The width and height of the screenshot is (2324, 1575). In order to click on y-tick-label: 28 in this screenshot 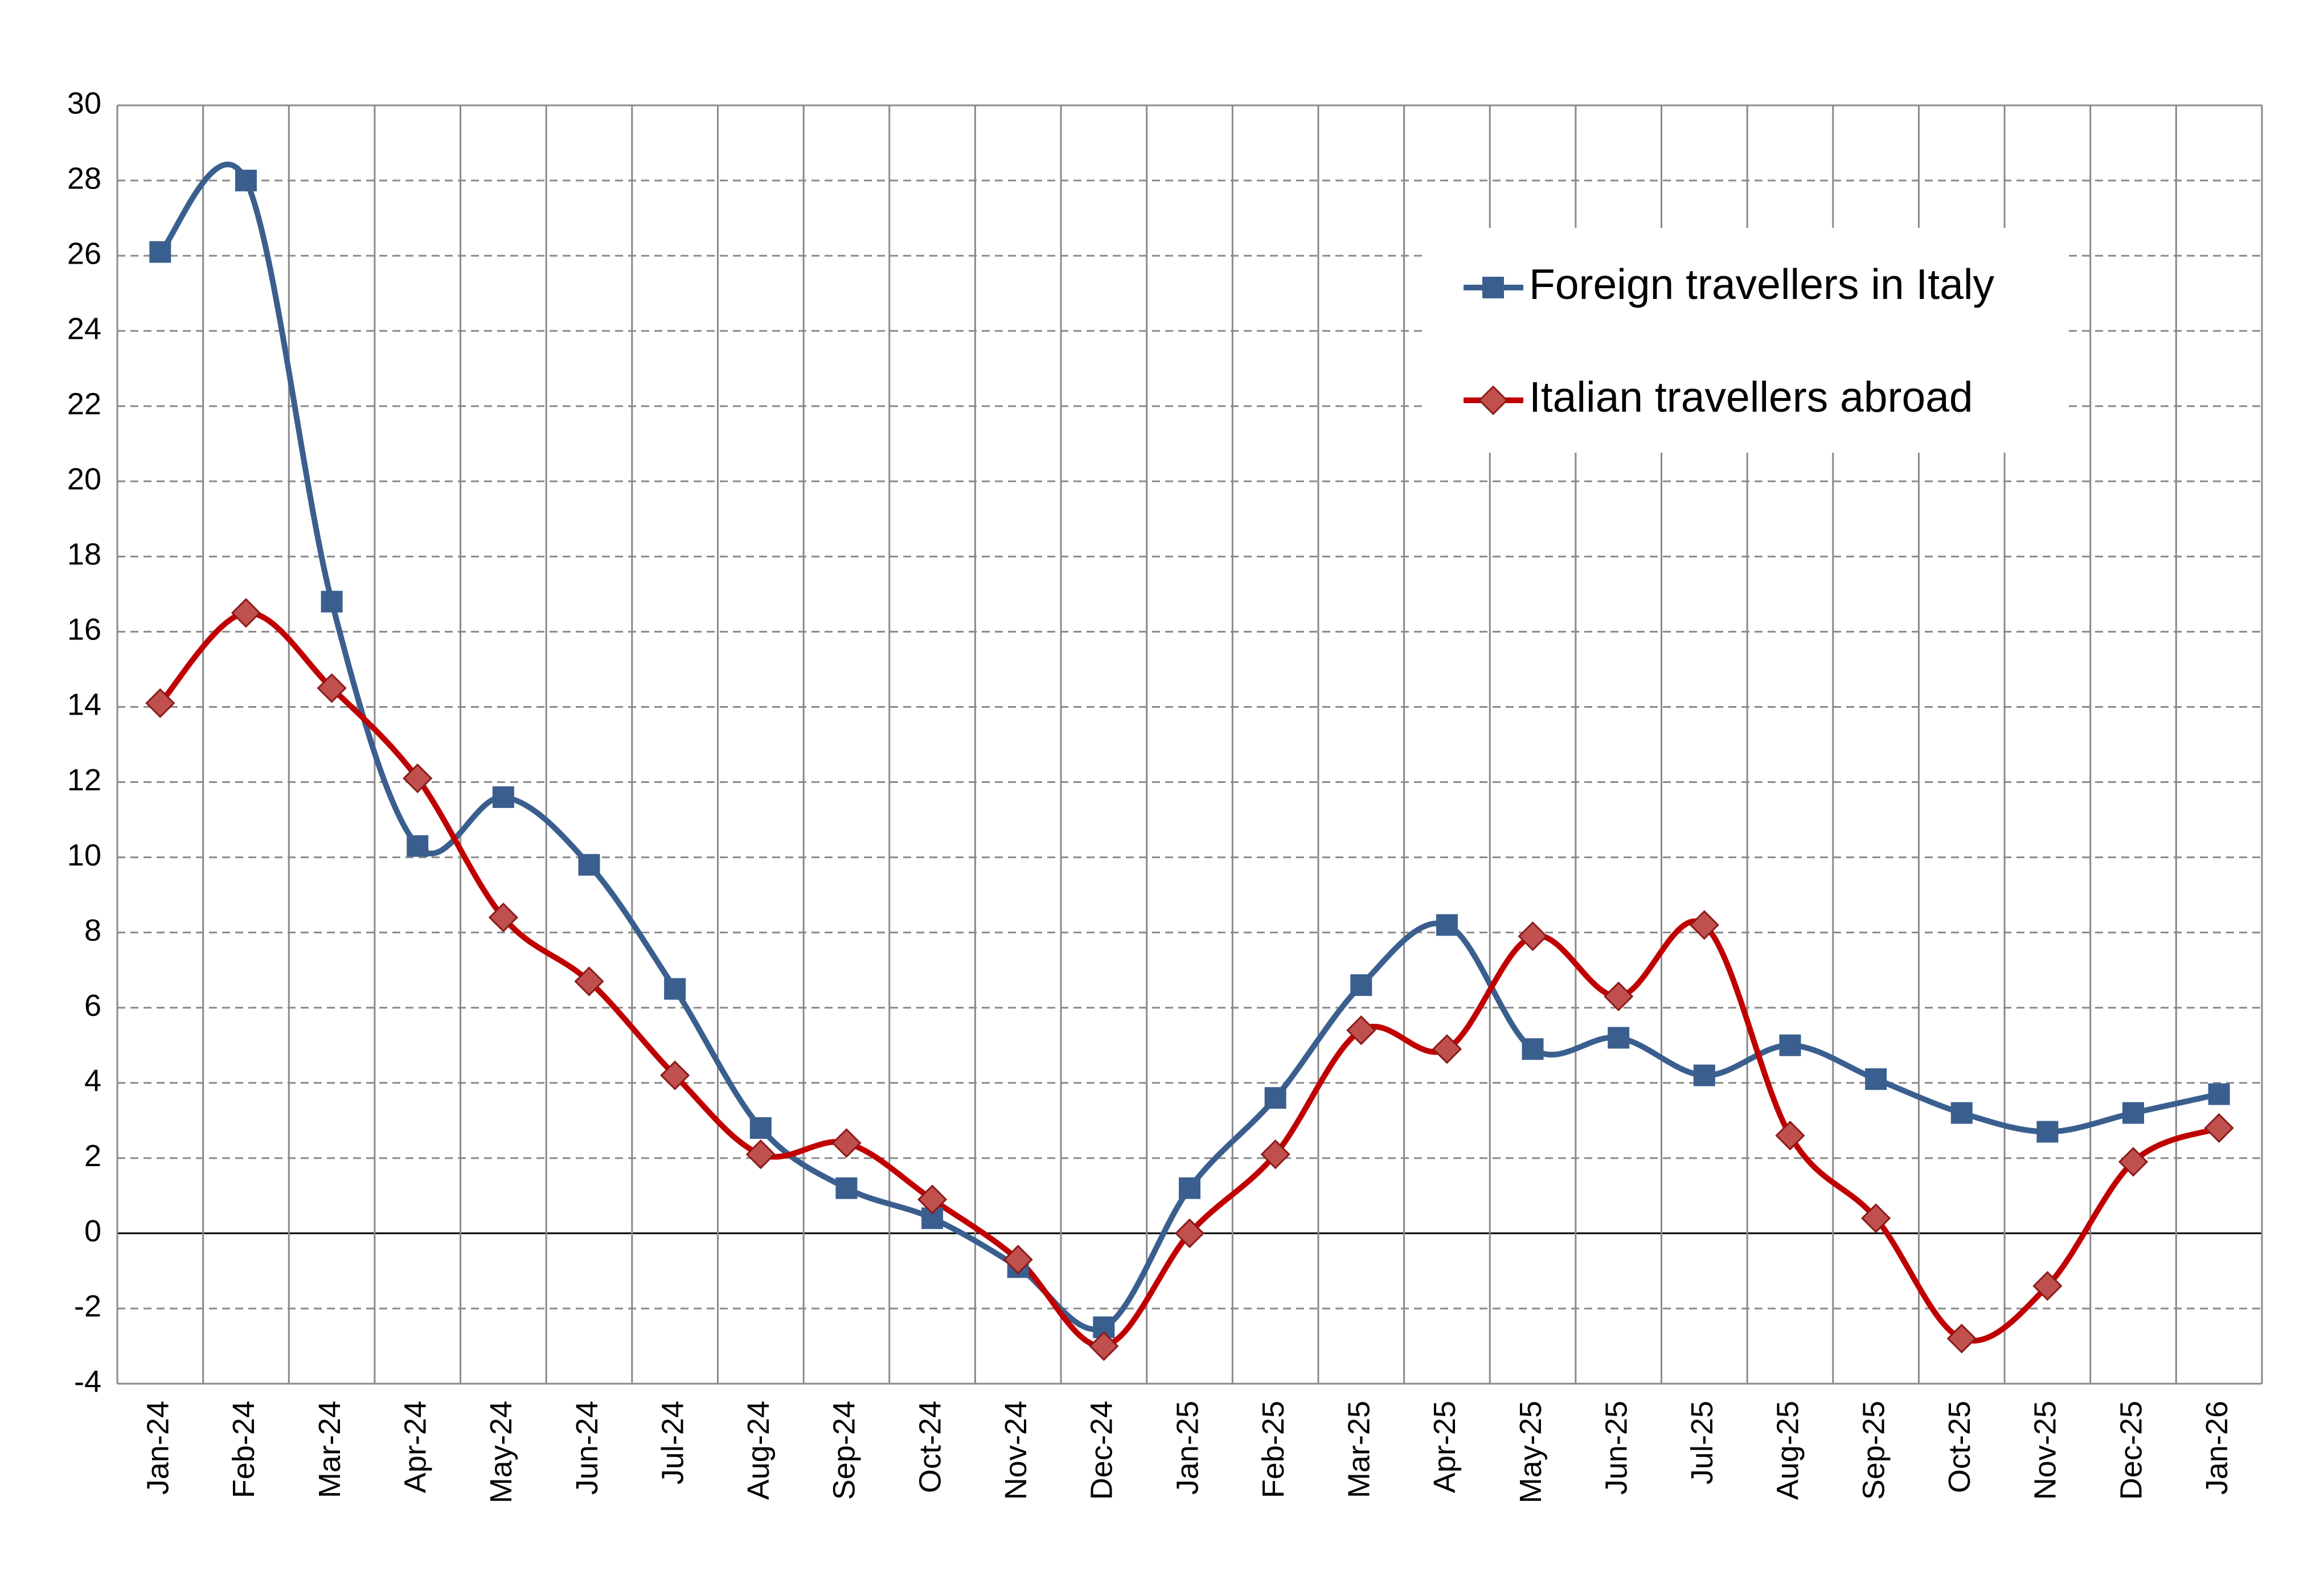, I will do `click(84, 178)`.